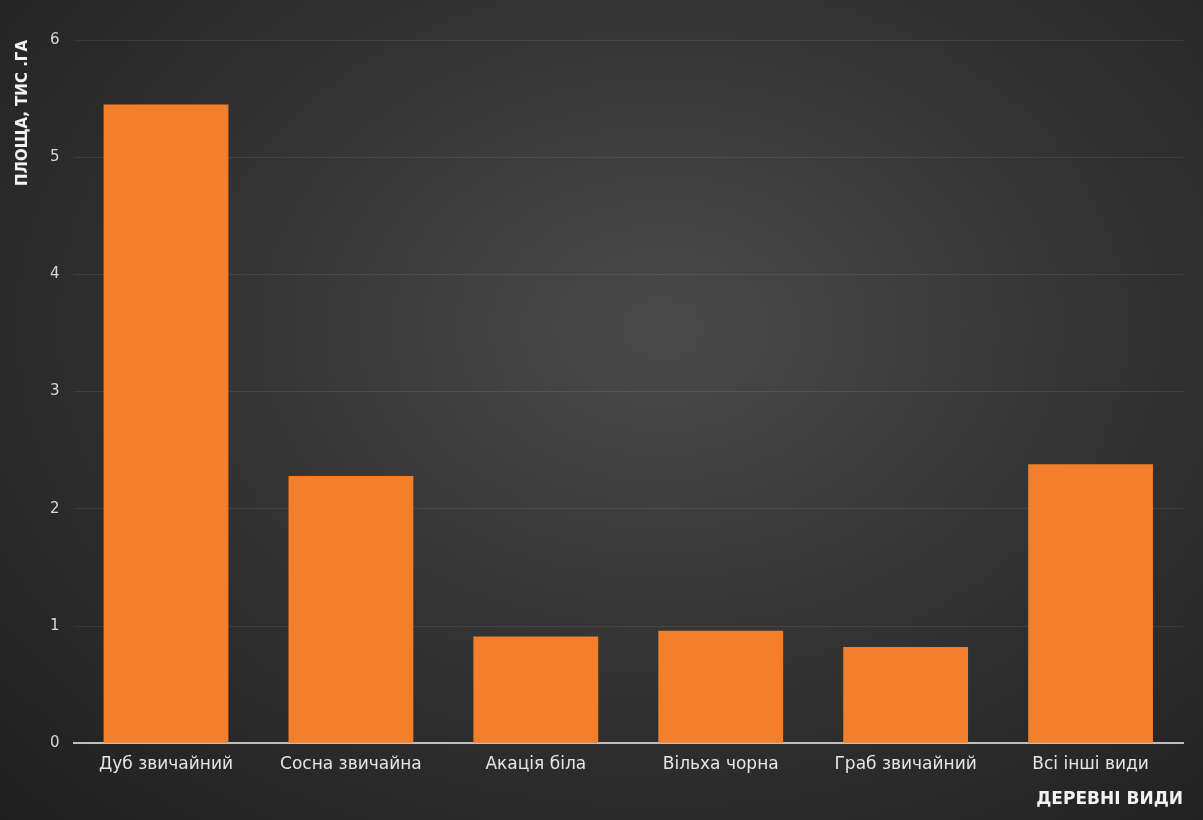  What do you see at coordinates (55, 273) in the screenshot?
I see `y-tick-label: 4` at bounding box center [55, 273].